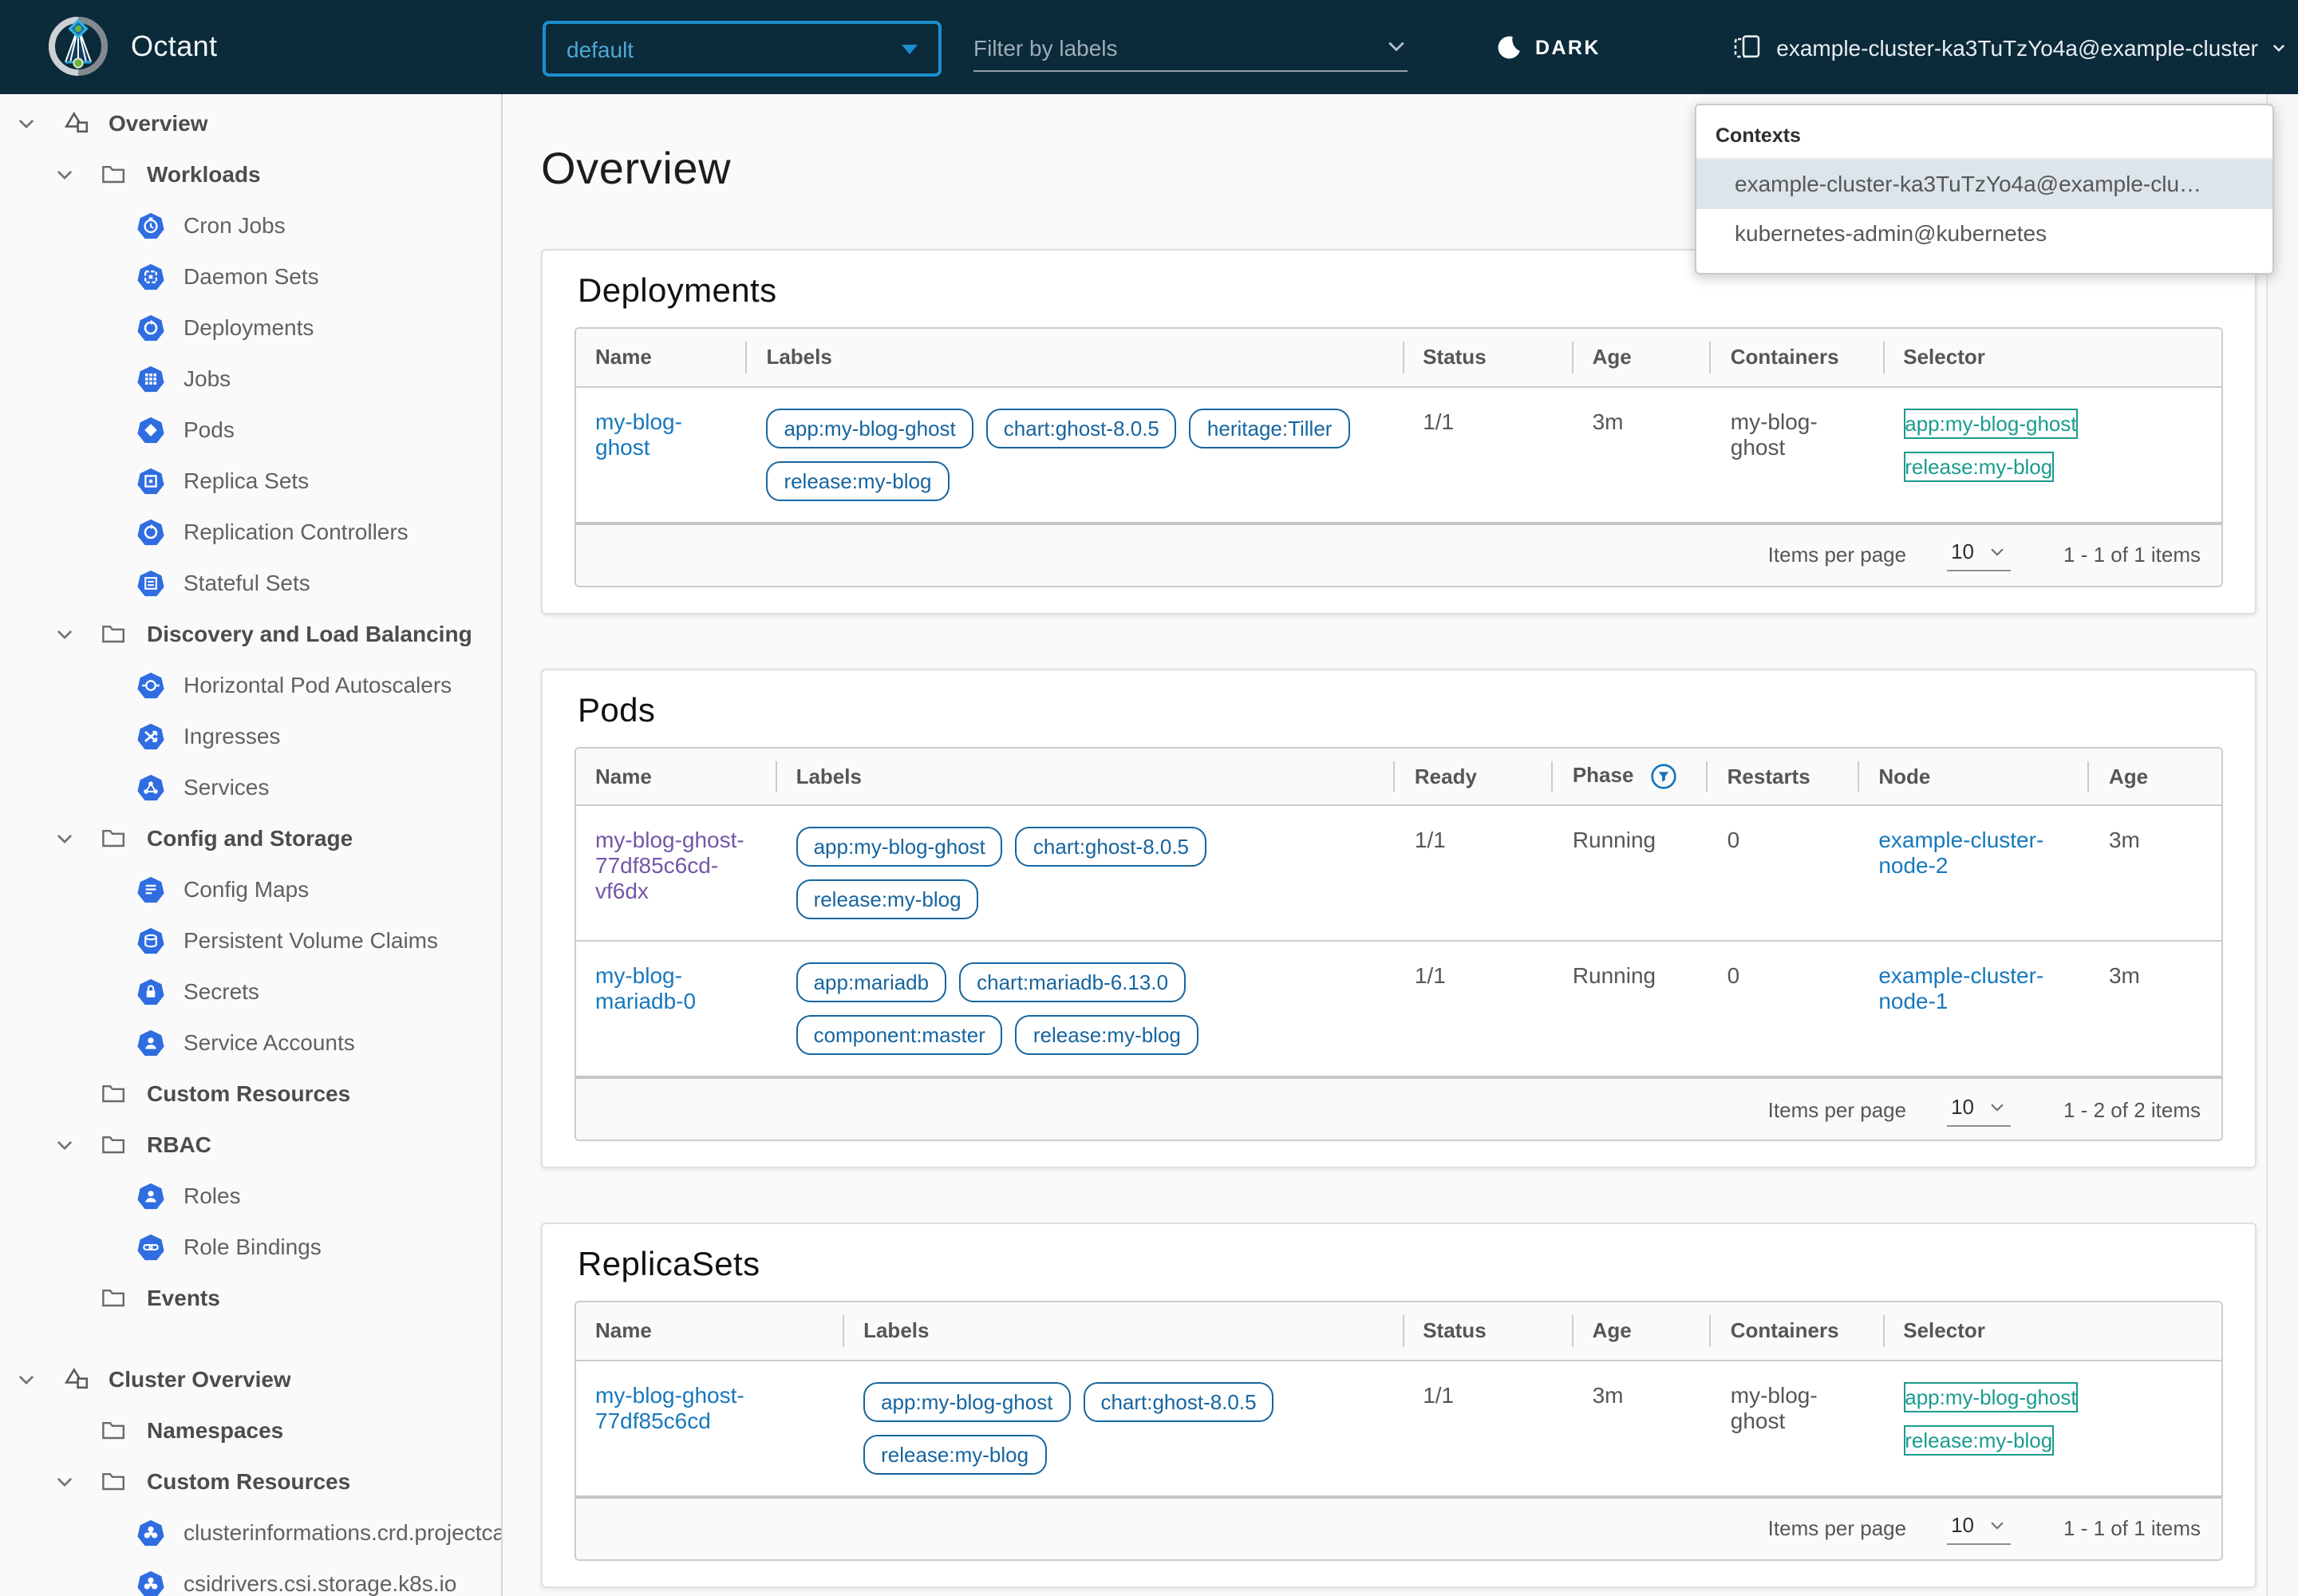 This screenshot has width=2298, height=1596. Describe the element at coordinates (1073, 982) in the screenshot. I see `label-chip: chart:mariadb-6.13.0` at that location.